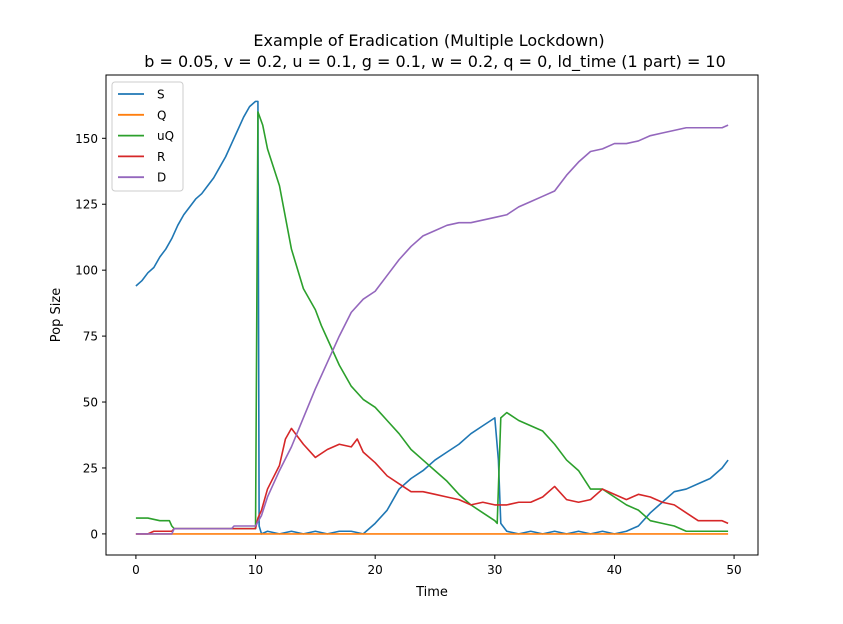  Describe the element at coordinates (437, 566) in the screenshot. I see `x-axis-ticks: 0 10 20 30 40 50` at that location.